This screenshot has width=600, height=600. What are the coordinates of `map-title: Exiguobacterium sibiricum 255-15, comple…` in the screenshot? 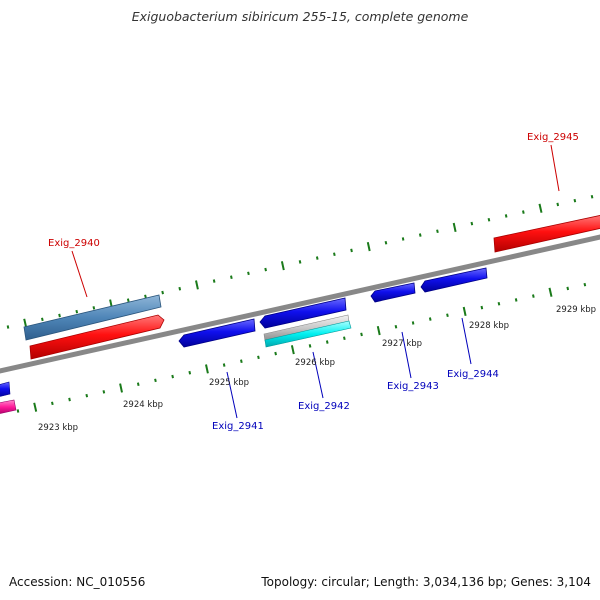 It's located at (300, 16).